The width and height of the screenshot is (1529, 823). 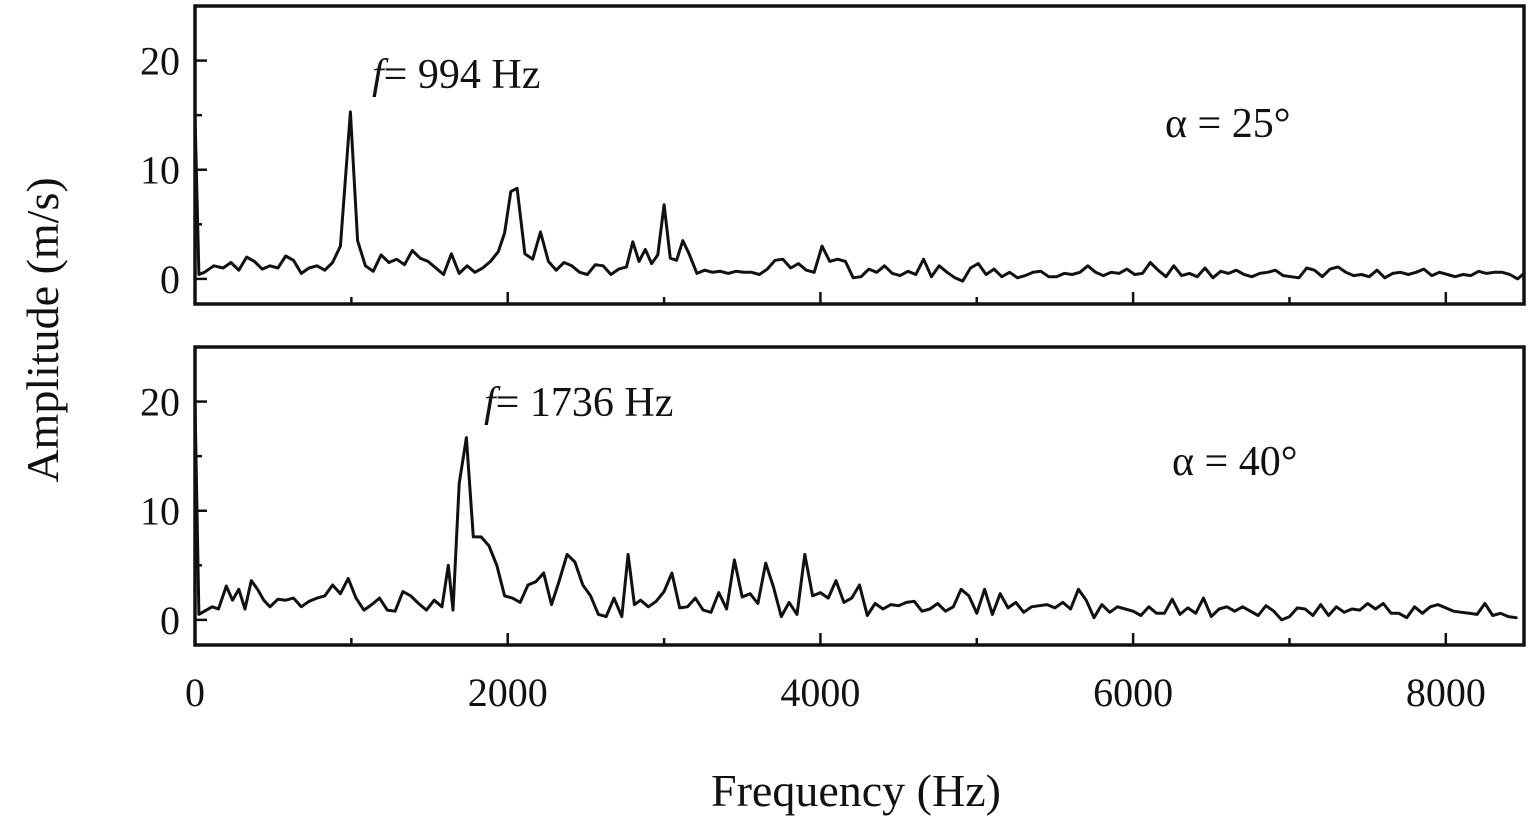 I want to click on peak-label: f= 994 Hz, so click(x=456, y=75).